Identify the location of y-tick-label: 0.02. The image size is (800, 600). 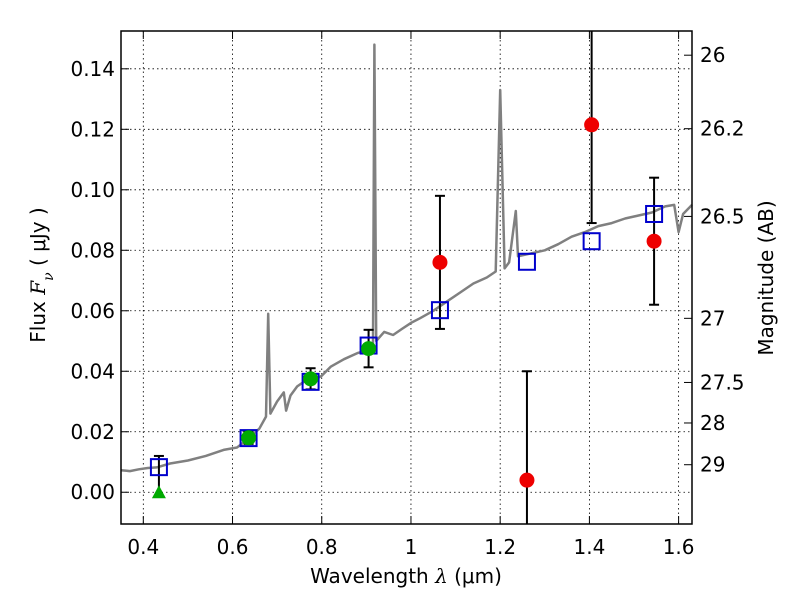
(92, 432).